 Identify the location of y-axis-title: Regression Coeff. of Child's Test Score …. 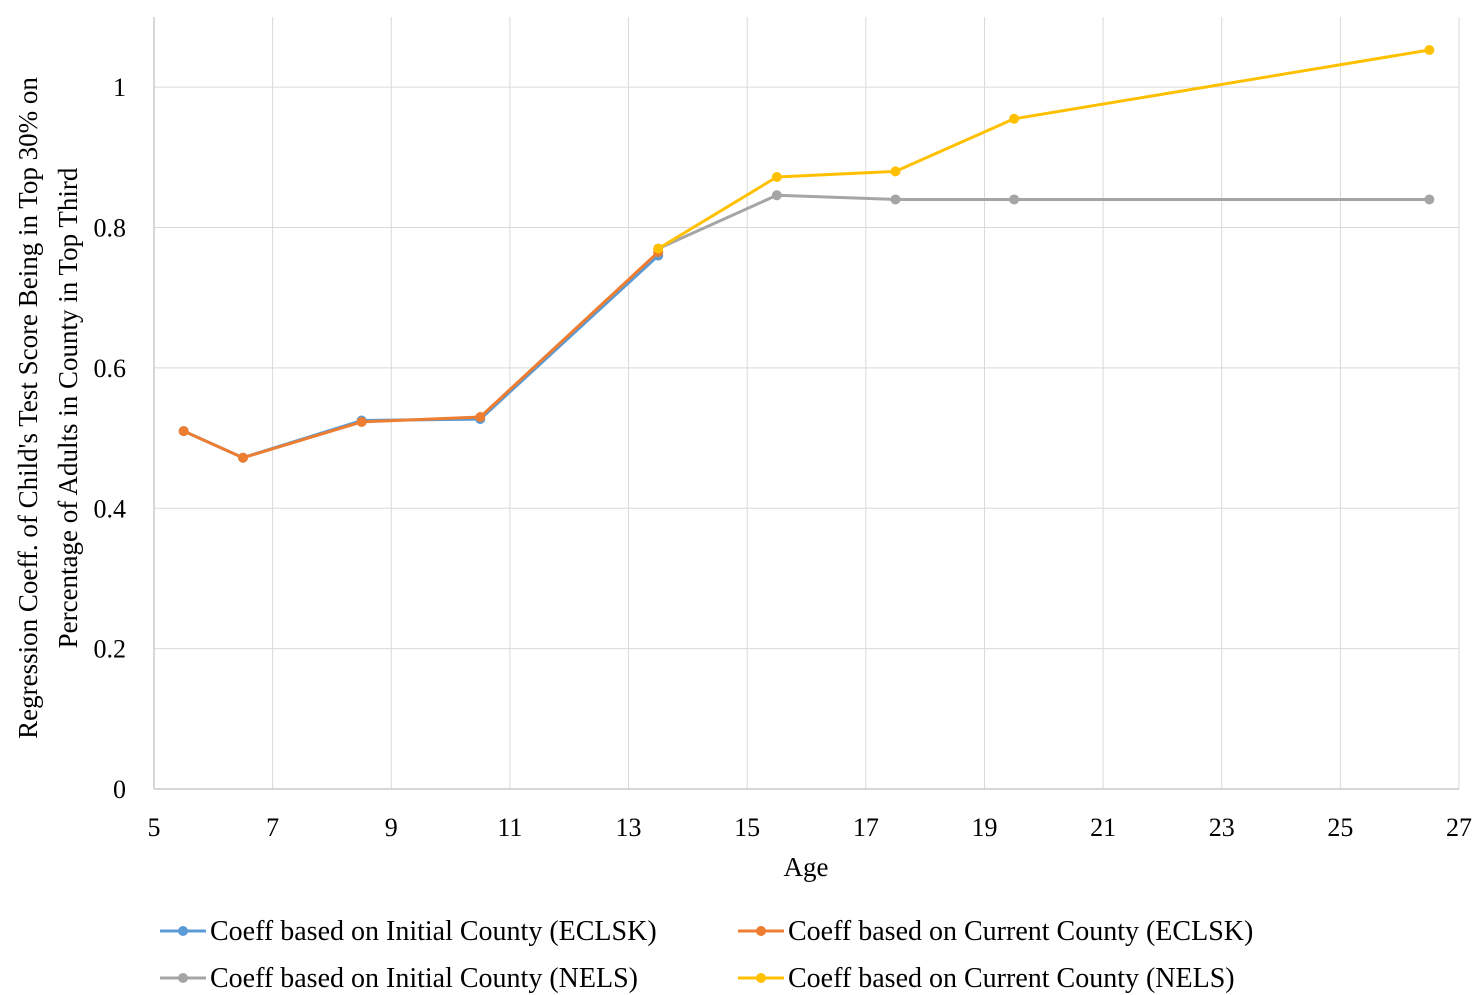
(48, 408).